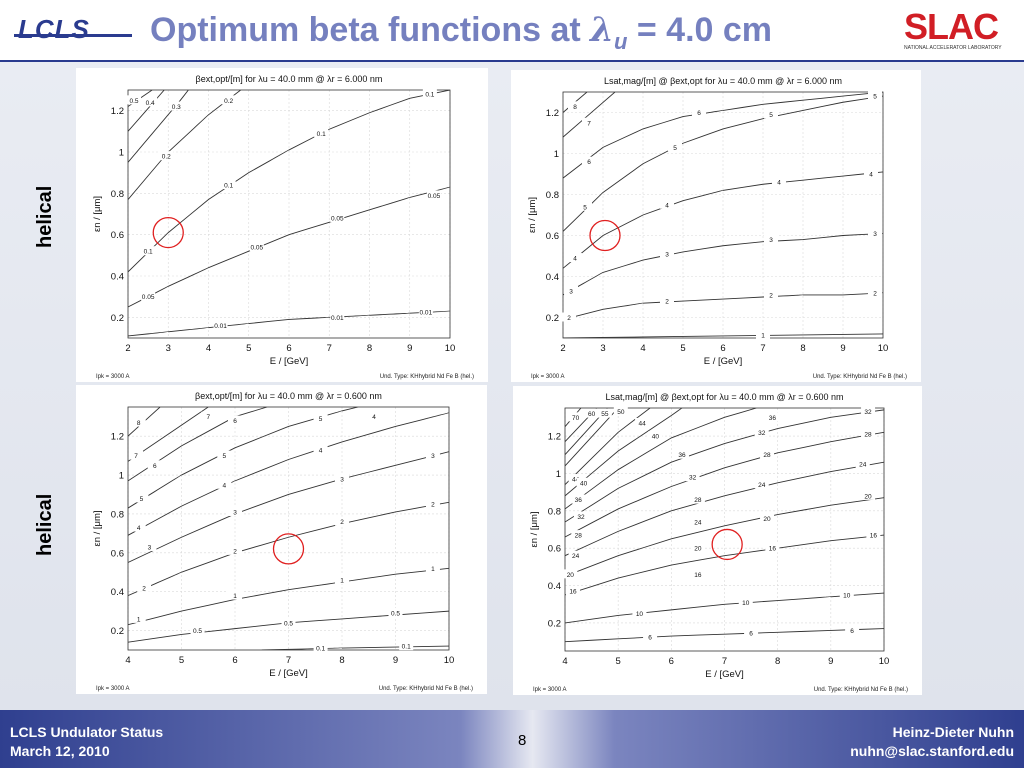 Image resolution: width=1024 pixels, height=768 pixels. I want to click on x-tick-label: 10, so click(883, 348).